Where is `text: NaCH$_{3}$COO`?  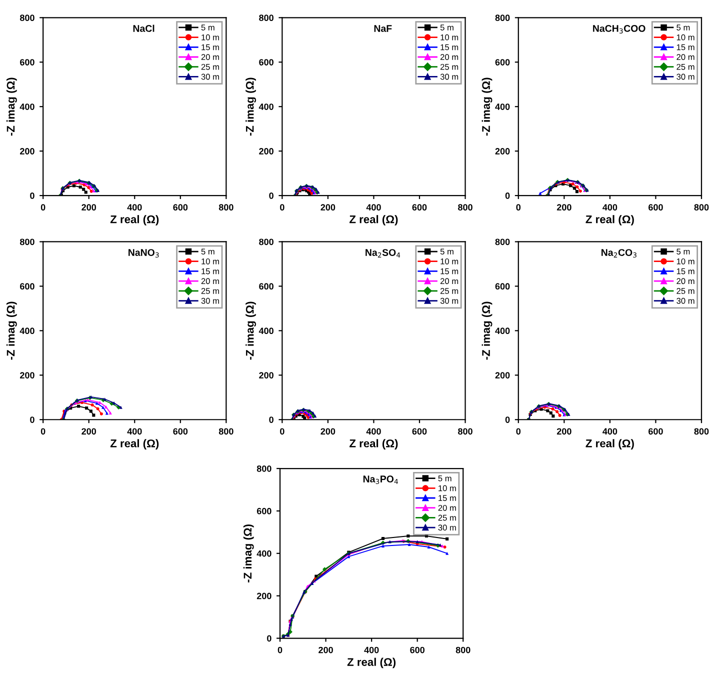 text: NaCH$_{3}$COO is located at coordinates (619, 29).